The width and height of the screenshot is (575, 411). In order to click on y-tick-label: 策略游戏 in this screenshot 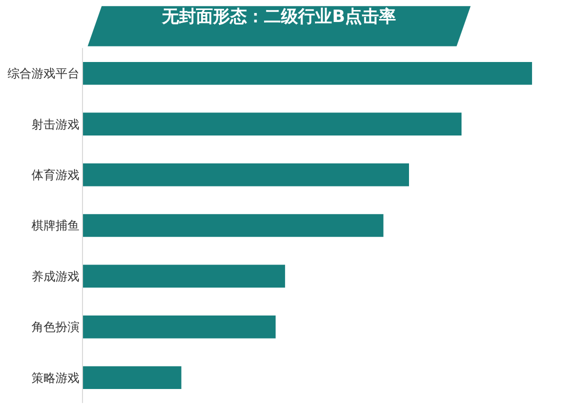, I will do `click(56, 377)`.